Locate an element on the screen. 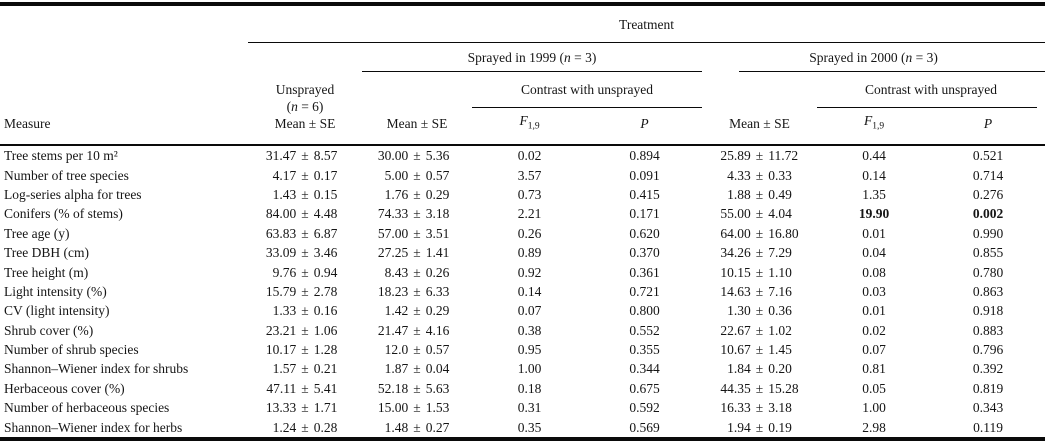 Image resolution: width=1045 pixels, height=447 pixels. mean-se-value: 9.76 ±0.94 is located at coordinates (305, 272).